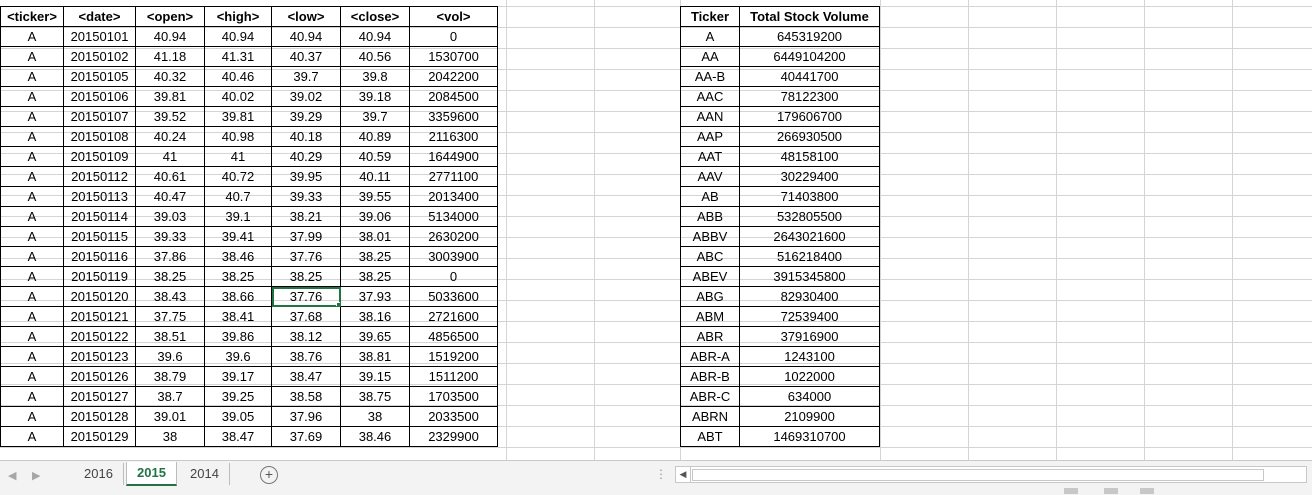 This screenshot has height=495, width=1312. I want to click on table-cell: 39.17, so click(238, 377).